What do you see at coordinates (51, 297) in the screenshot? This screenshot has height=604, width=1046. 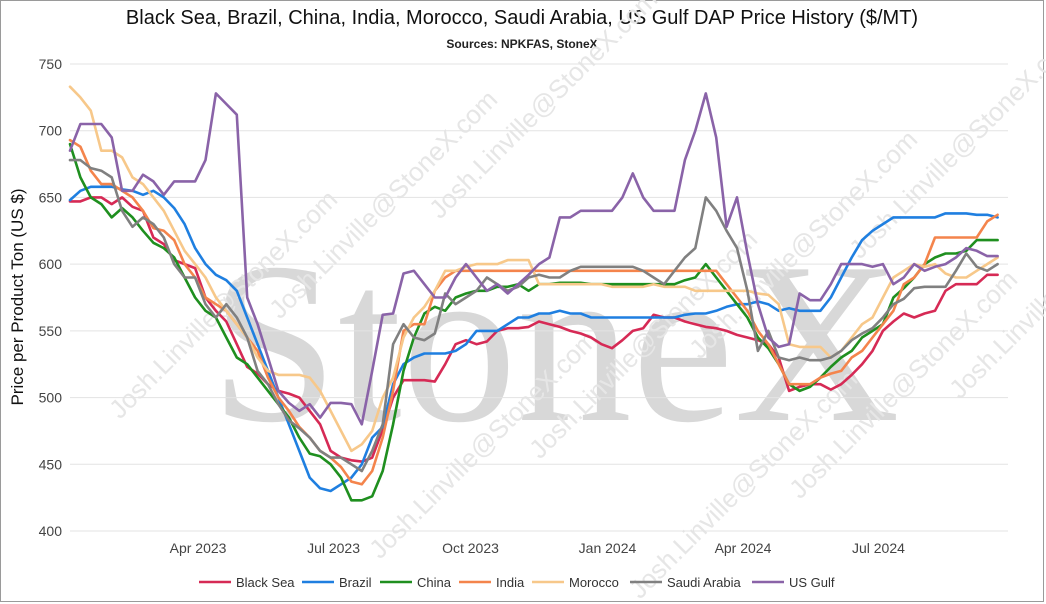 I see `y-axis: 400 450 500 550 600 650 700 750` at bounding box center [51, 297].